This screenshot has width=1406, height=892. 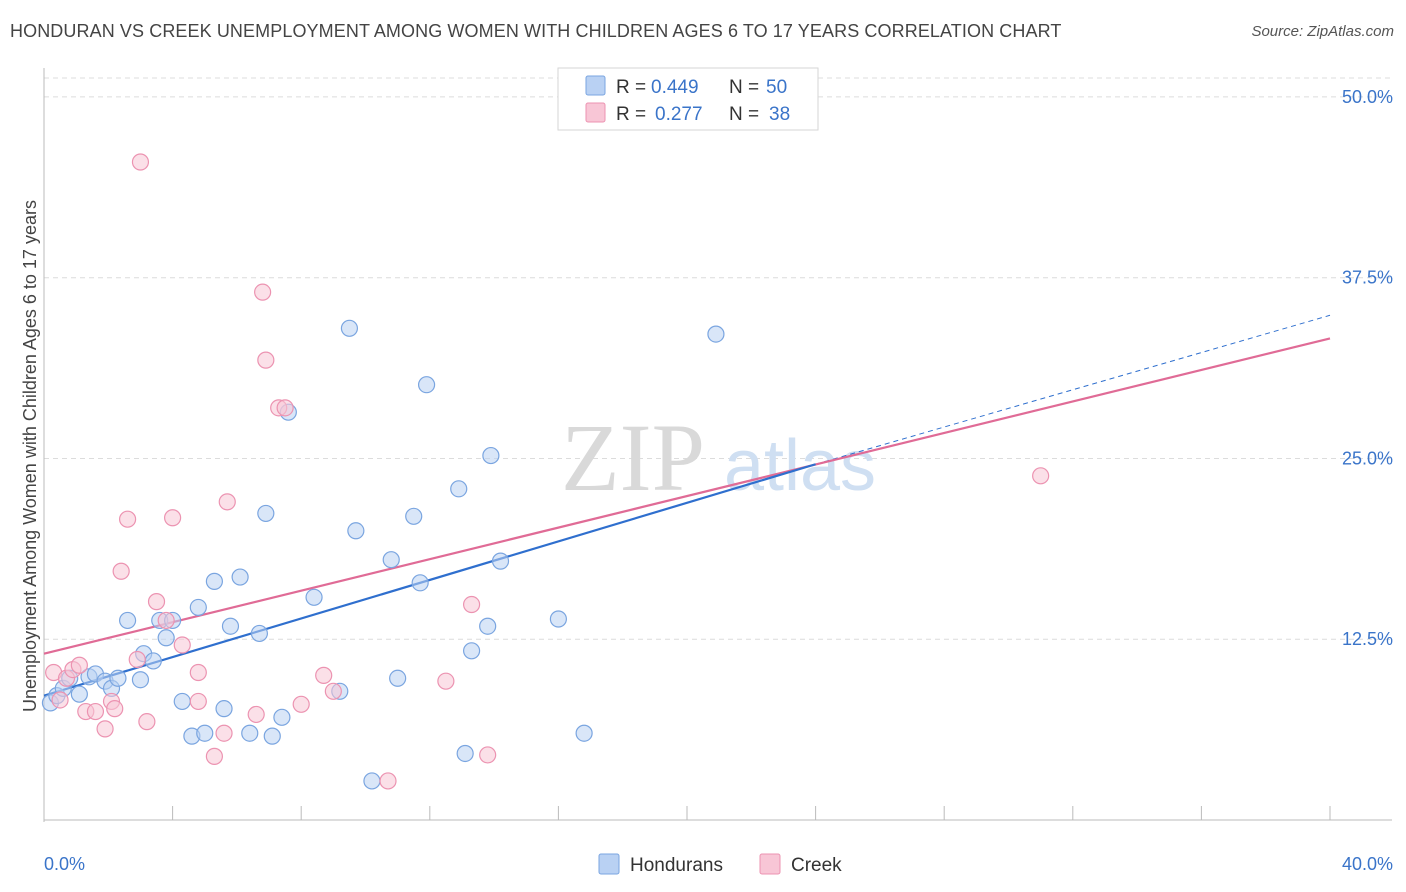 I want to click on x-tick-labels: 0.0% 40.0%, so click(x=718, y=864).